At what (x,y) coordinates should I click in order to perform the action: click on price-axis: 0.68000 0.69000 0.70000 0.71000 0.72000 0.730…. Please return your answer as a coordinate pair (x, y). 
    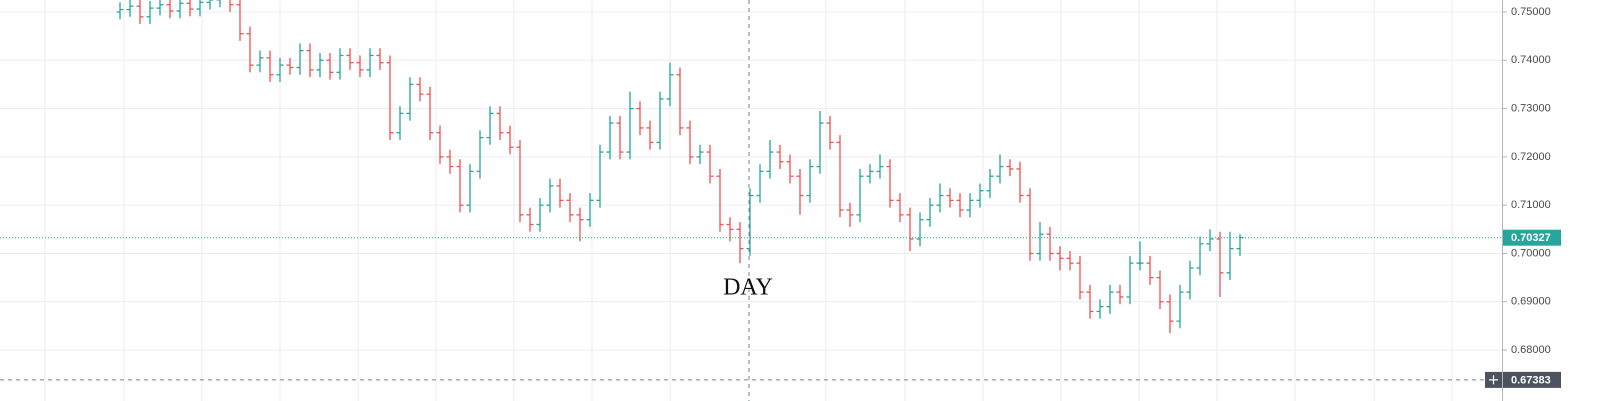
    Looking at the image, I should click on (1523, 197).